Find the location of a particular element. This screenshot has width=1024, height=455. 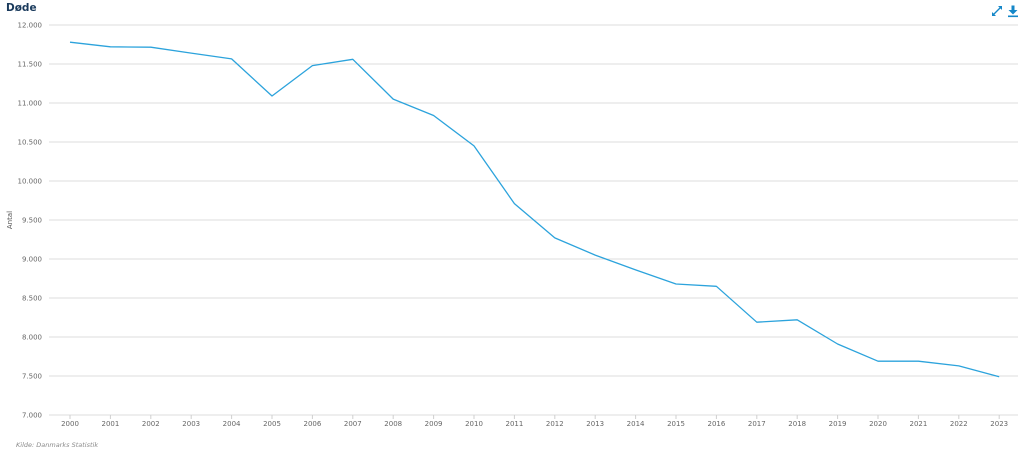

y-tick-label: 12.000 is located at coordinates (30, 26).